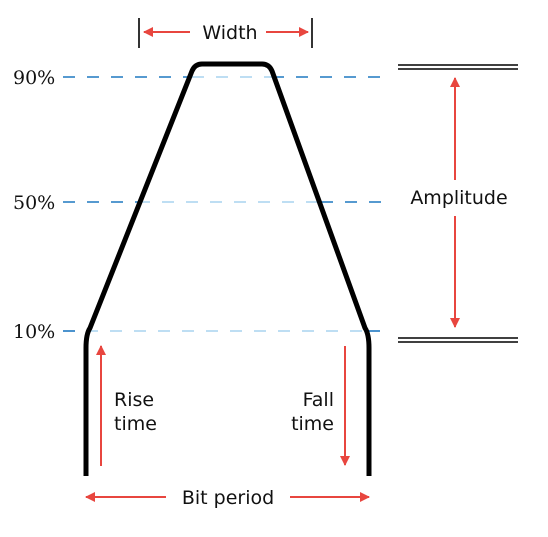  Describe the element at coordinates (134, 400) in the screenshot. I see `rise-time-label-line1: Rise` at that location.